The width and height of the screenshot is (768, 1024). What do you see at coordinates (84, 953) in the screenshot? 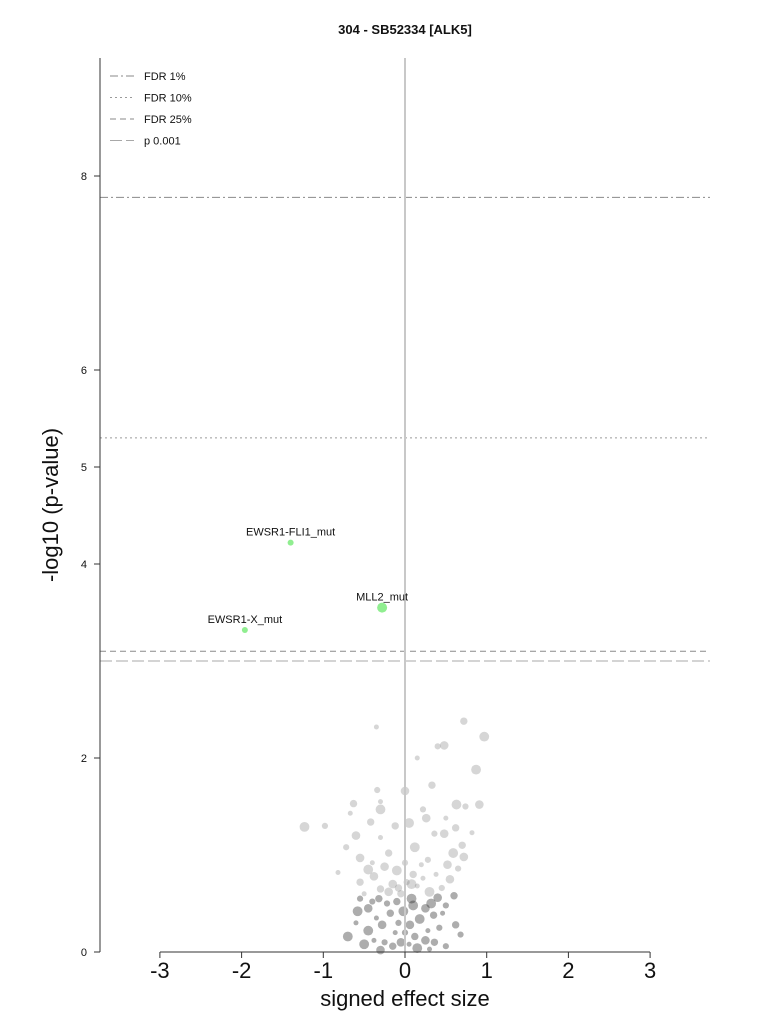
I see `y-tick-label: 0` at bounding box center [84, 953].